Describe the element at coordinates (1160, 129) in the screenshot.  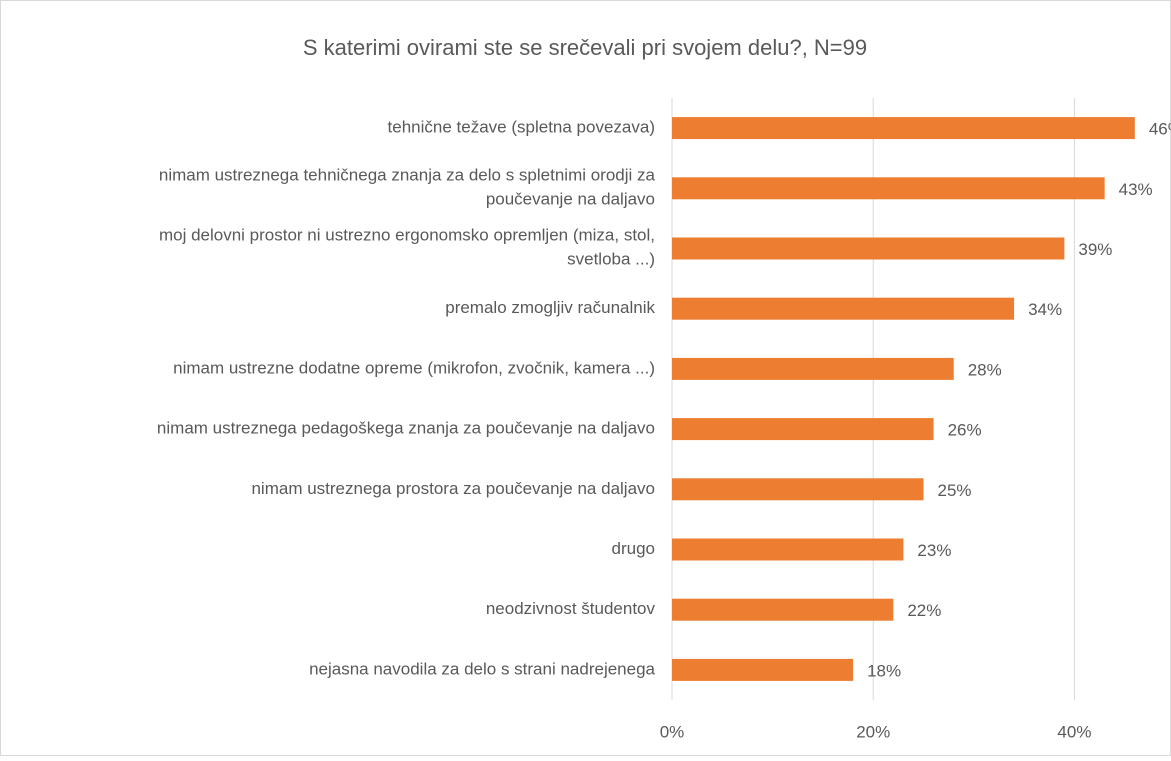
I see `data-label: 46%` at that location.